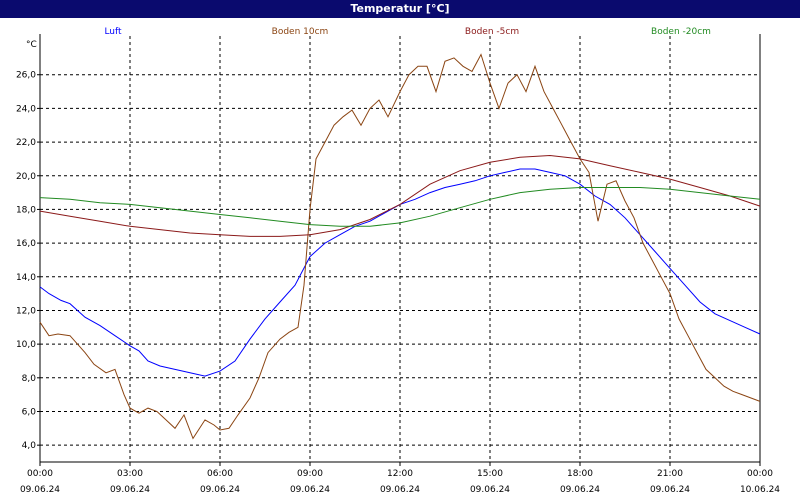 Image resolution: width=800 pixels, height=500 pixels. What do you see at coordinates (300, 32) in the screenshot?
I see `legend-item: Boden 10cm` at bounding box center [300, 32].